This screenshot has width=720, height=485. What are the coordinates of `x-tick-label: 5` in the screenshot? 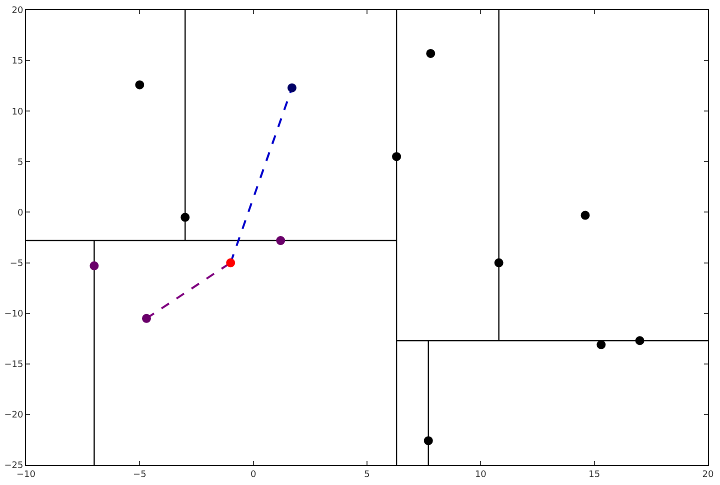 It's located at (367, 475).